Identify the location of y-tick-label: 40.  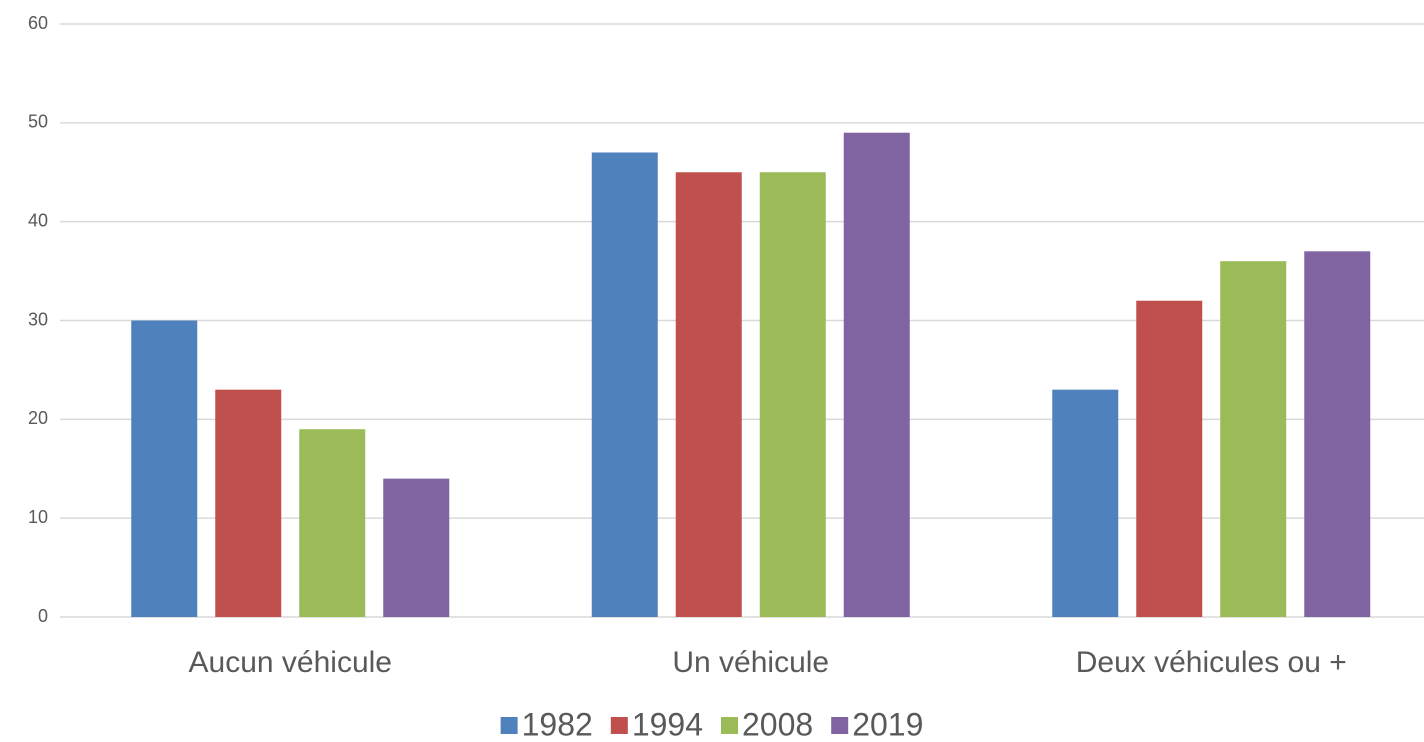
(38, 220).